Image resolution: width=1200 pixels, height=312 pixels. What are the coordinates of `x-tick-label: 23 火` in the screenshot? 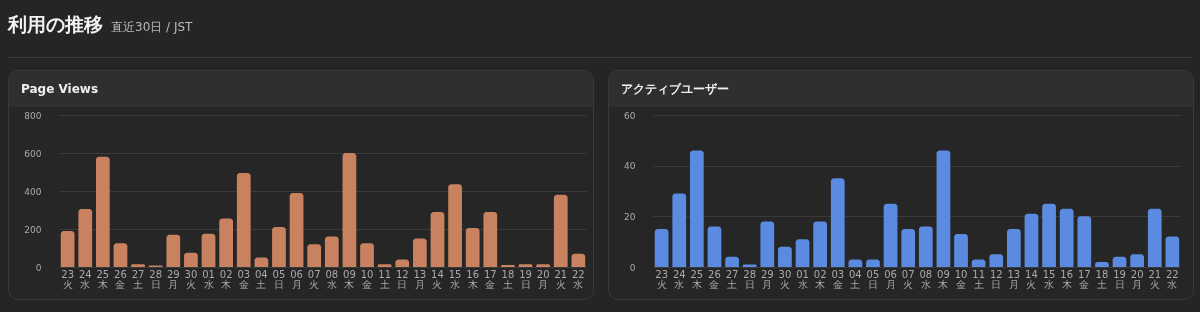 It's located at (67, 279).